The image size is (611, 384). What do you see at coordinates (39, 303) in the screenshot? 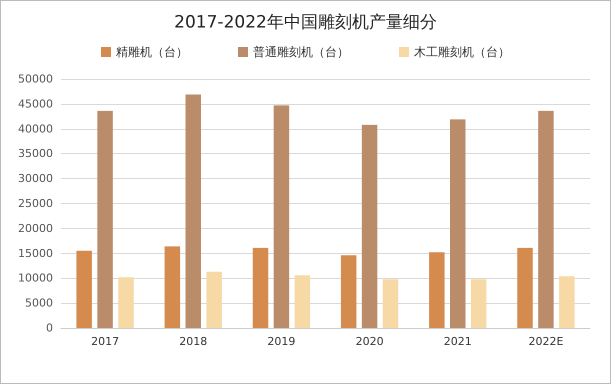
I see `y-tick-label: 5000` at bounding box center [39, 303].